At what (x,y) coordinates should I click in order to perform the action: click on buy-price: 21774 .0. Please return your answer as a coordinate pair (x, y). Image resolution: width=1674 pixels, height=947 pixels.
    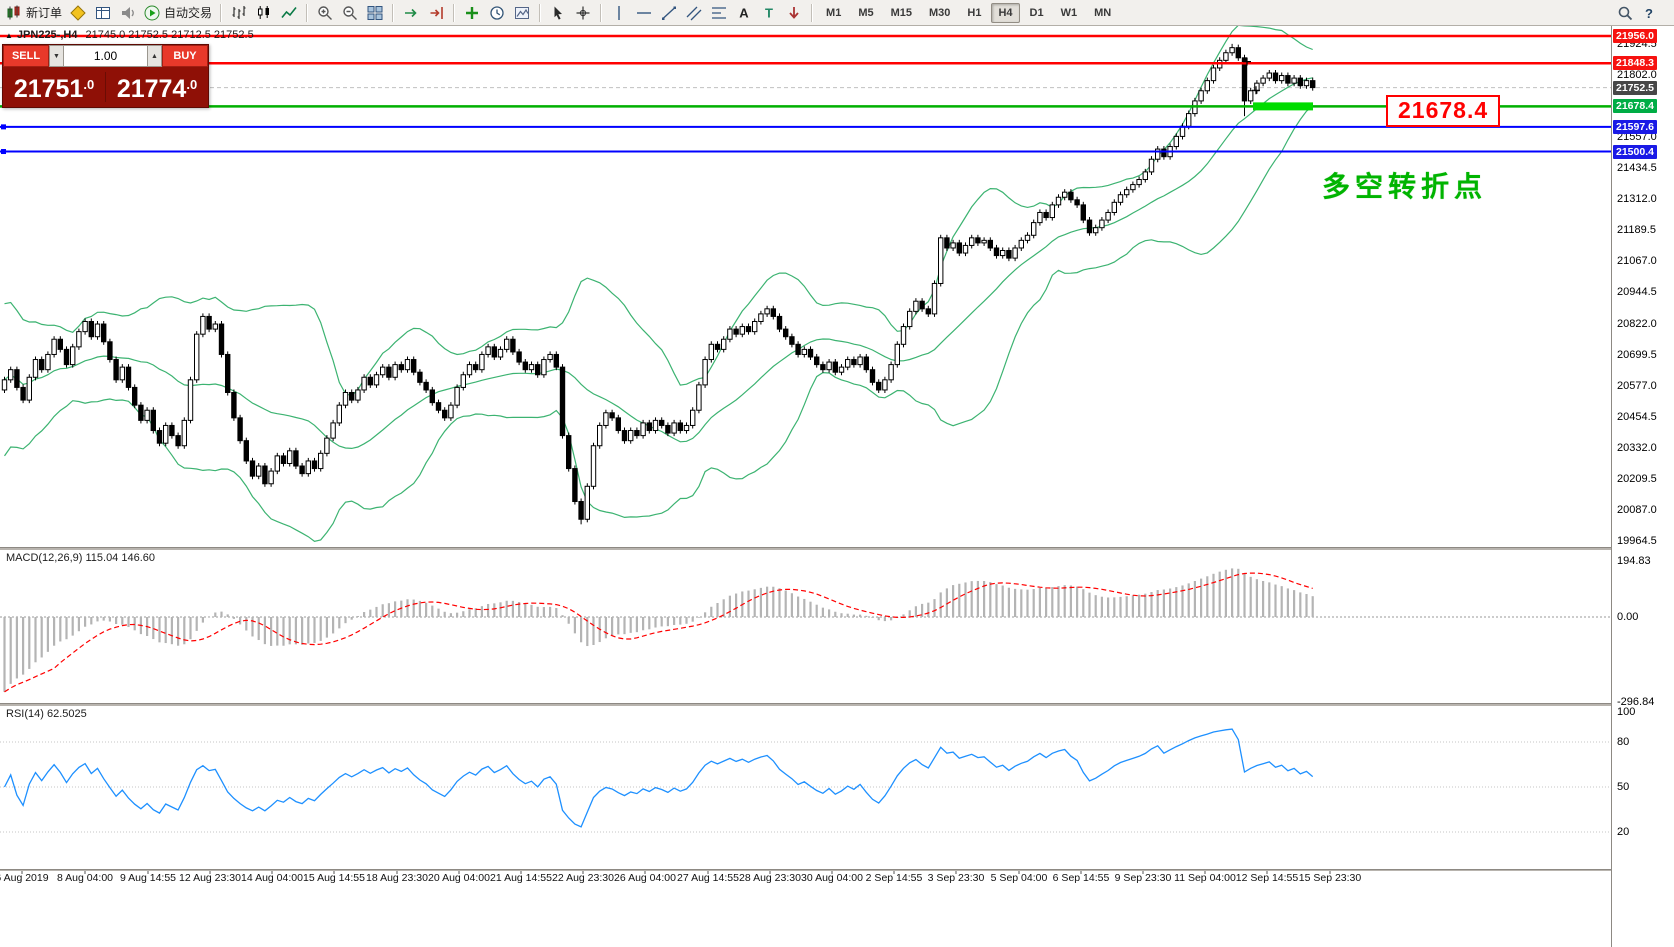
    Looking at the image, I should click on (157, 87).